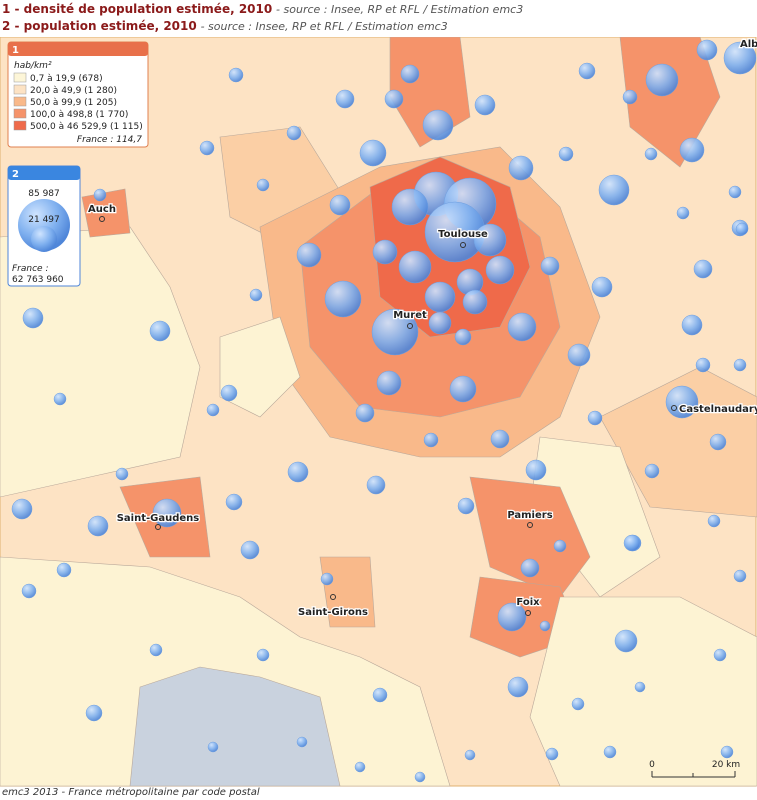 The height and width of the screenshot is (800, 757). What do you see at coordinates (30, 269) in the screenshot?
I see `legend-france: France :` at bounding box center [30, 269].